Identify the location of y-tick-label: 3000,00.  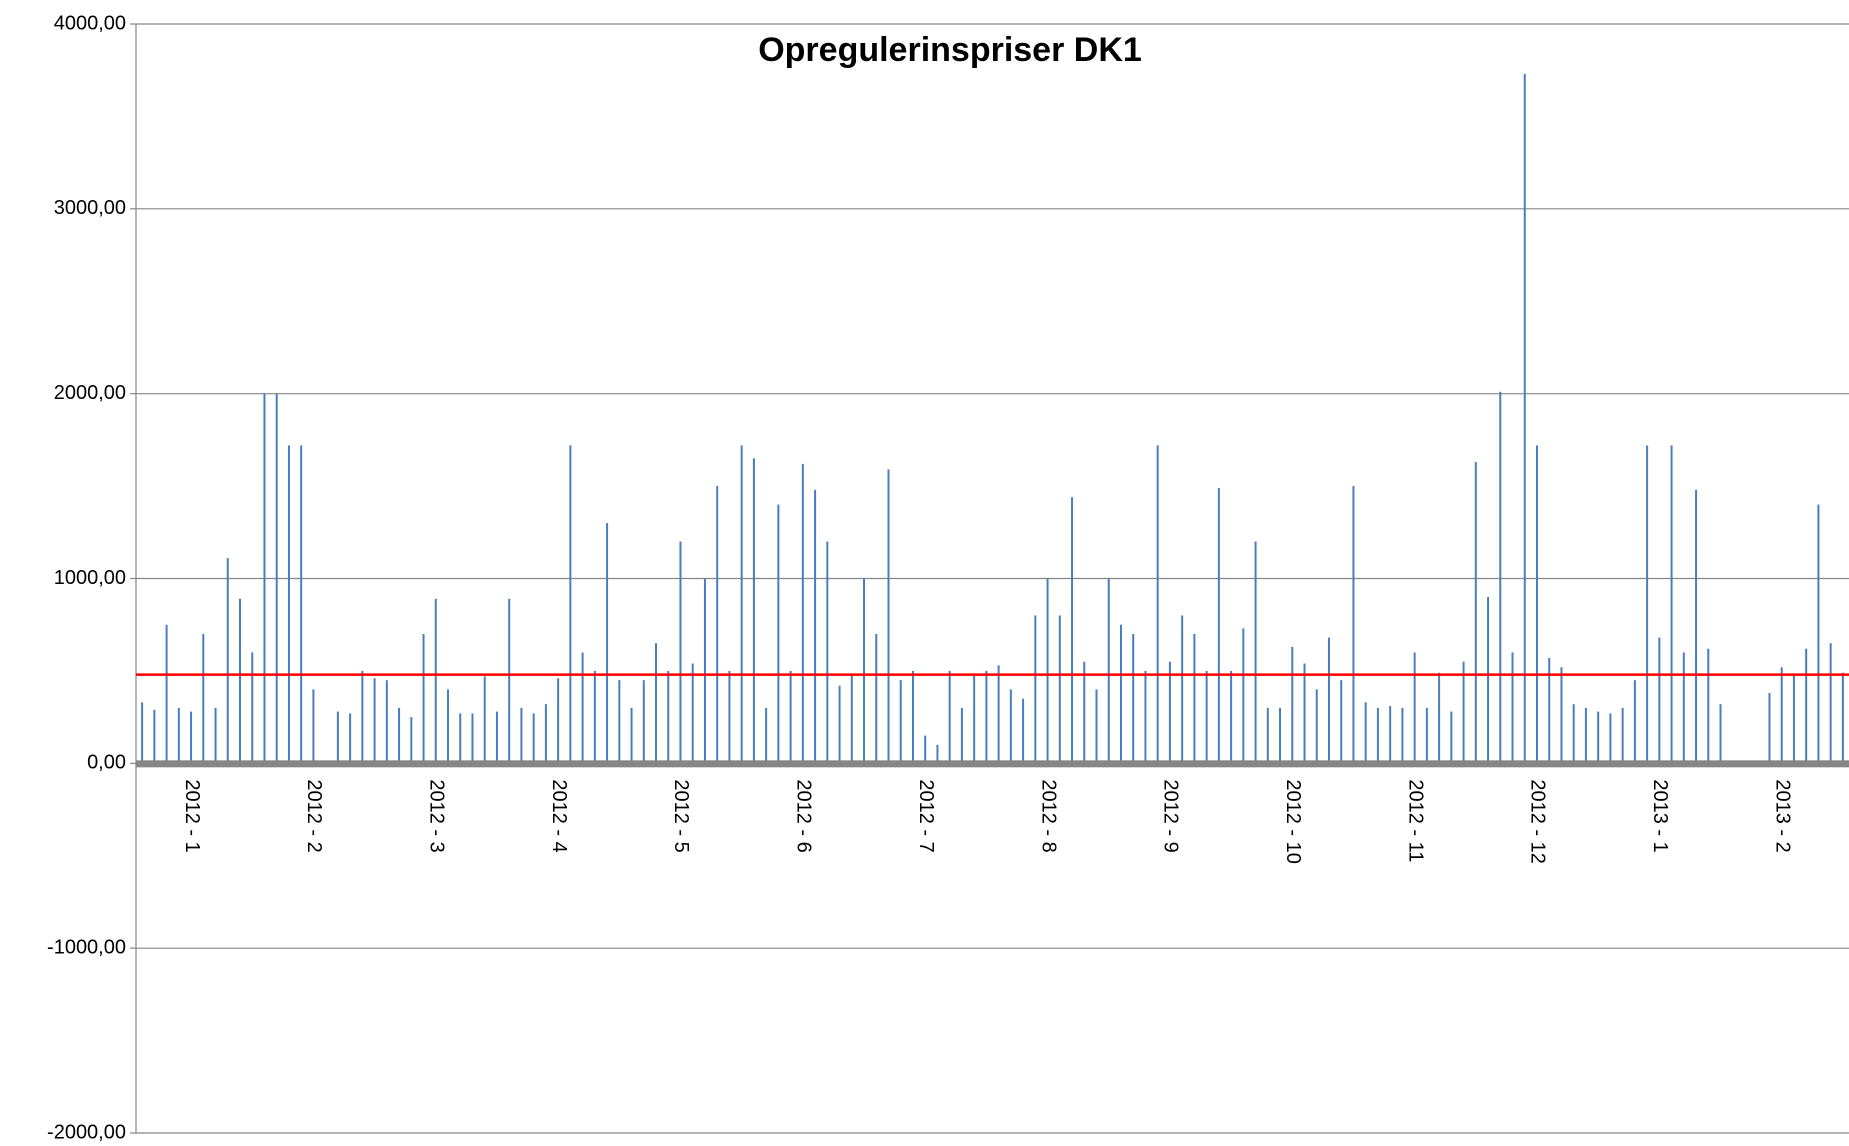
(90, 208).